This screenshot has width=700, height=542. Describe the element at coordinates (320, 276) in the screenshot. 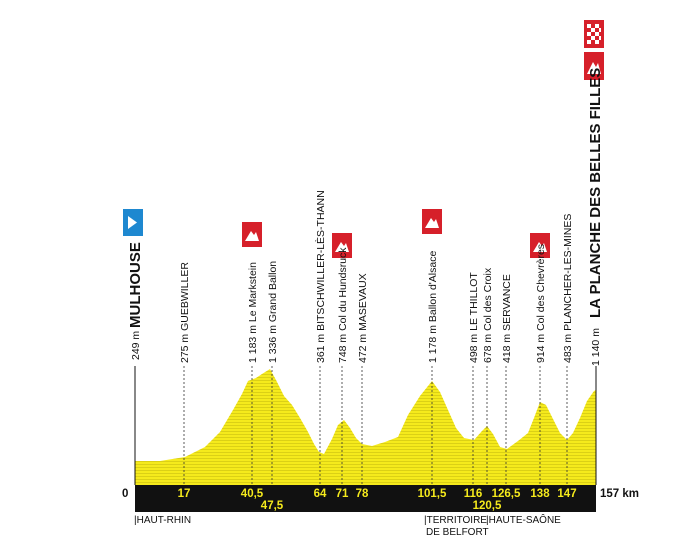

I see `waypoint-label: 361 m BITSCHWILLER-LÈS-THANN` at that location.